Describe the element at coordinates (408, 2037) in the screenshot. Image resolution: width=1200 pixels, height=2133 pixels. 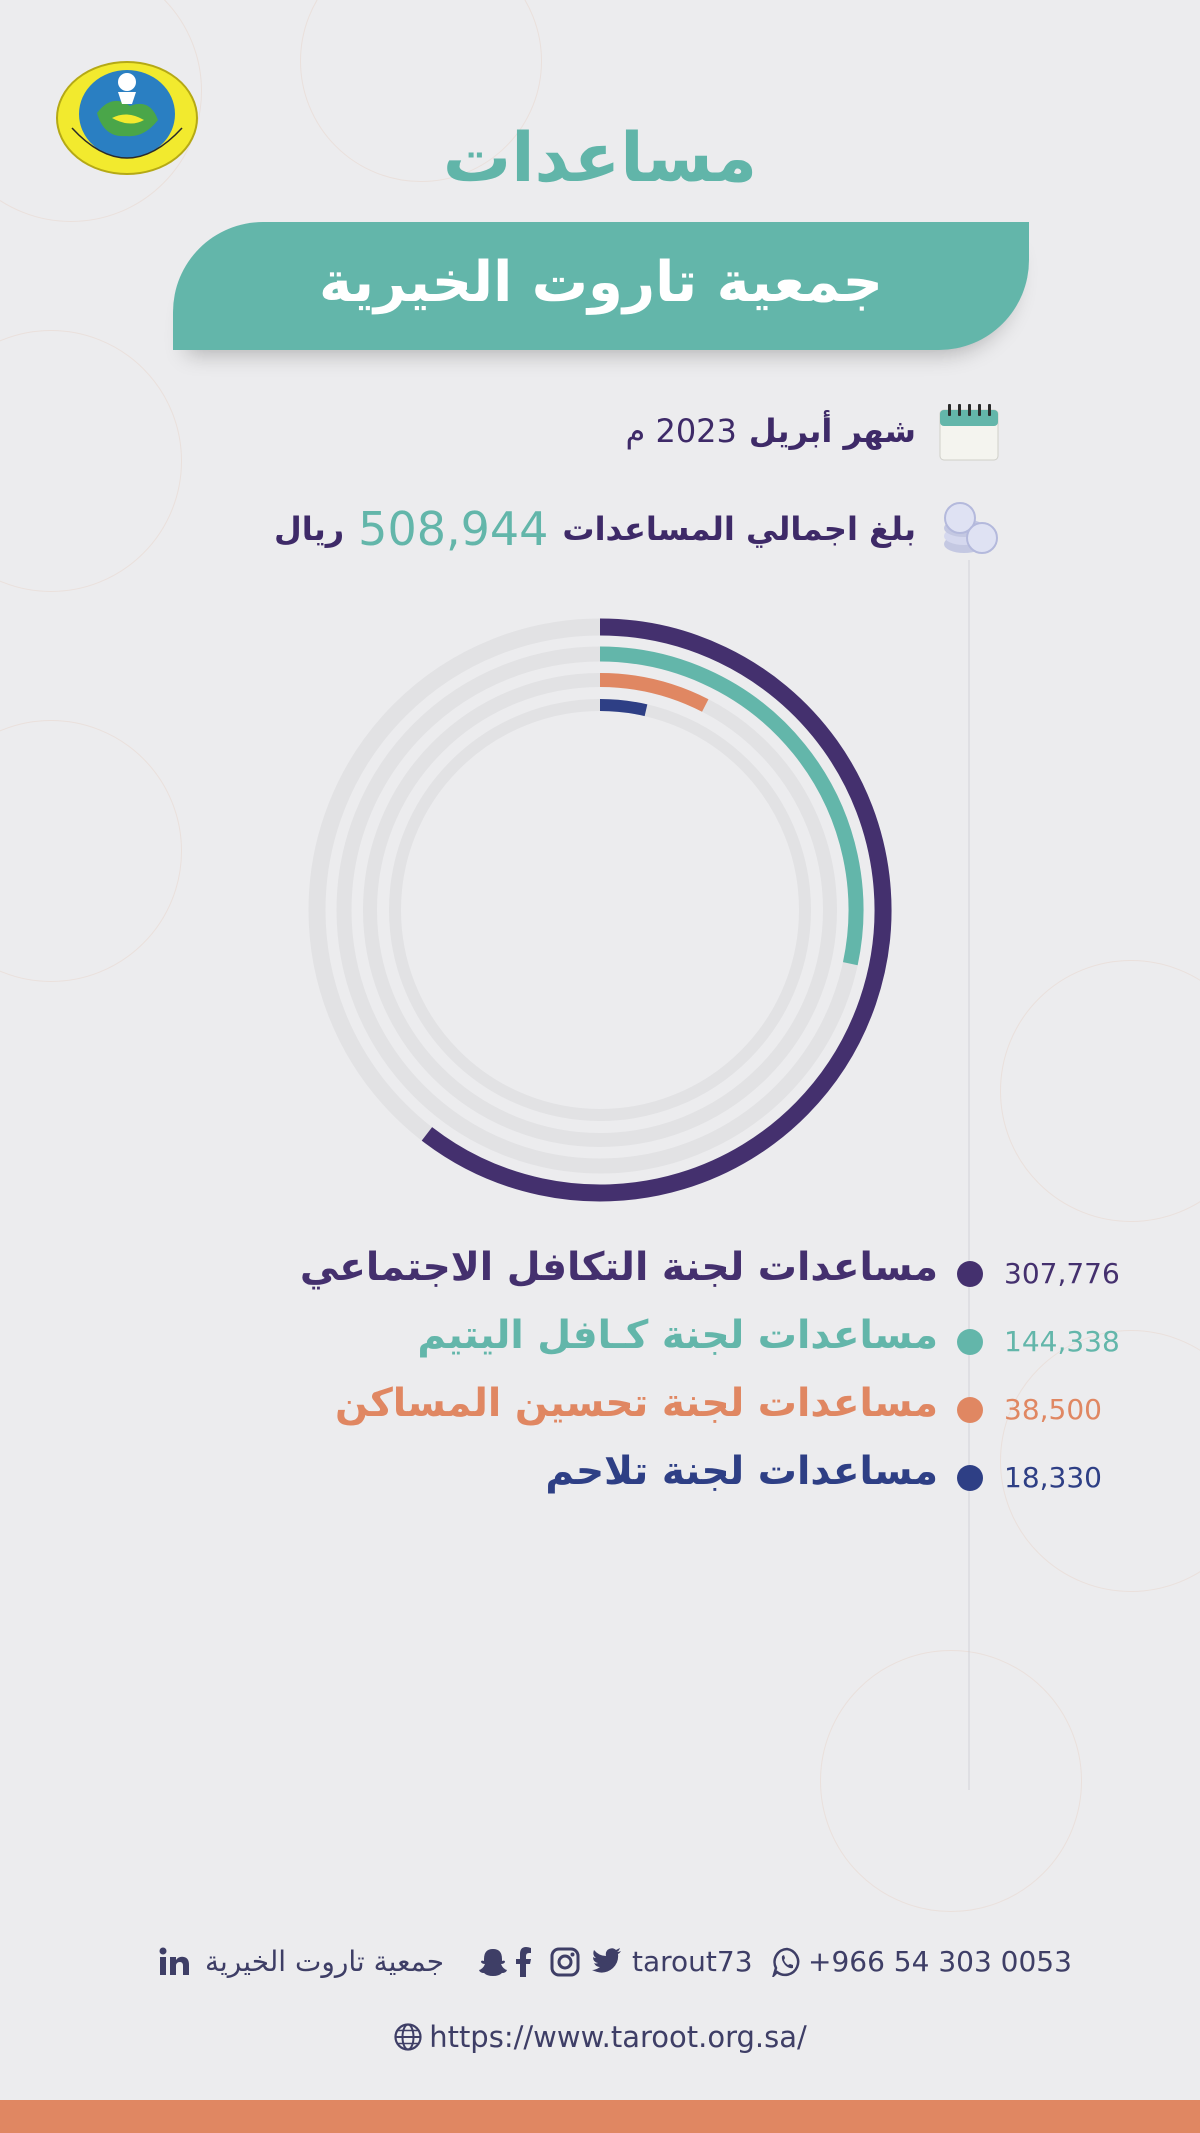
I see `globe-icon` at that location.